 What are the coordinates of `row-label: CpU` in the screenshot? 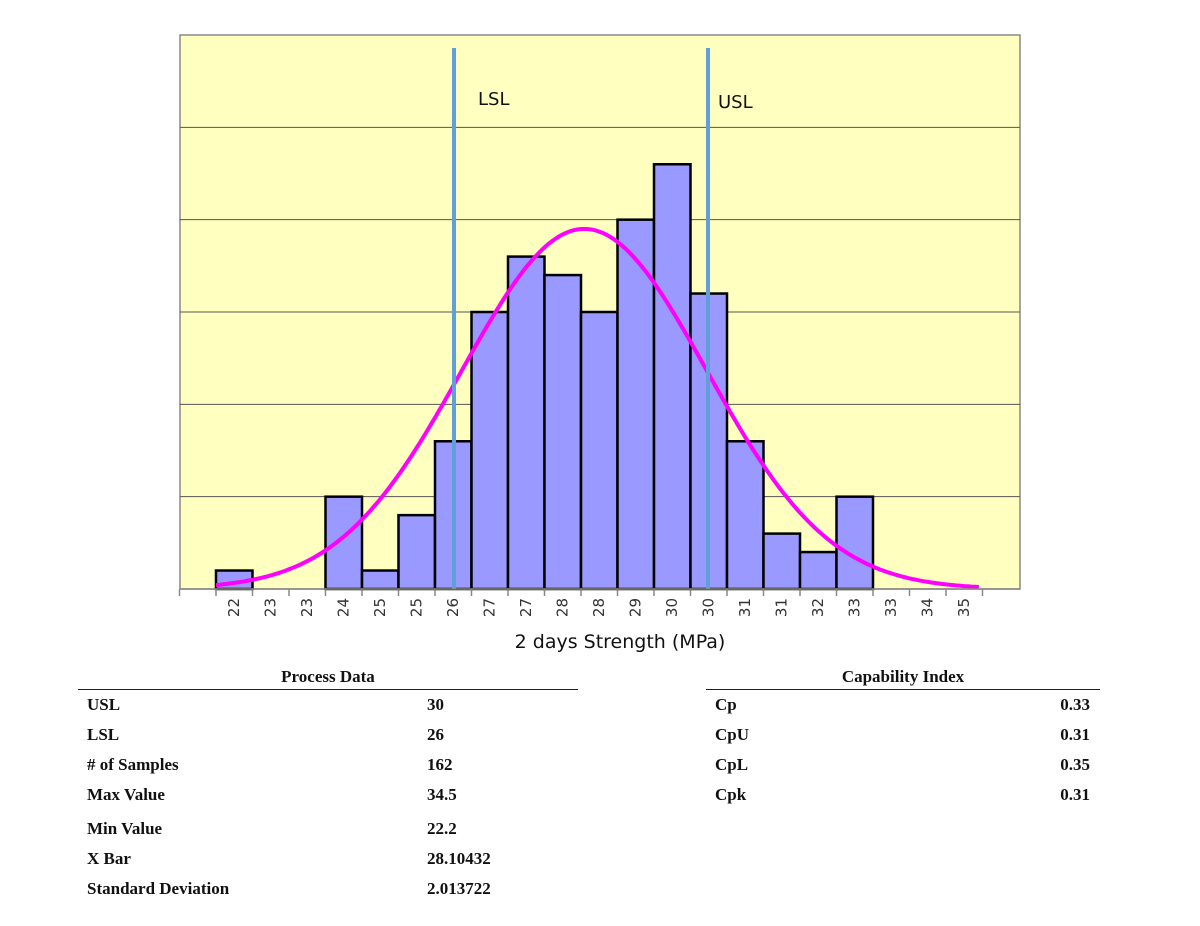 It's located at (732, 734).